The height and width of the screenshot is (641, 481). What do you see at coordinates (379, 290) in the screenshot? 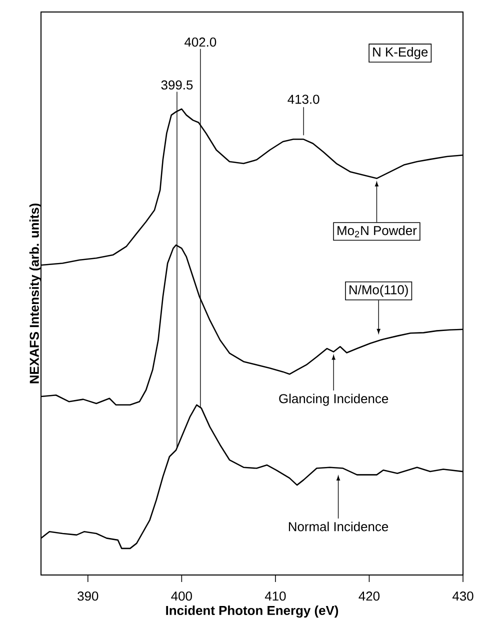
I see `annotation: N/Mo(110)` at bounding box center [379, 290].